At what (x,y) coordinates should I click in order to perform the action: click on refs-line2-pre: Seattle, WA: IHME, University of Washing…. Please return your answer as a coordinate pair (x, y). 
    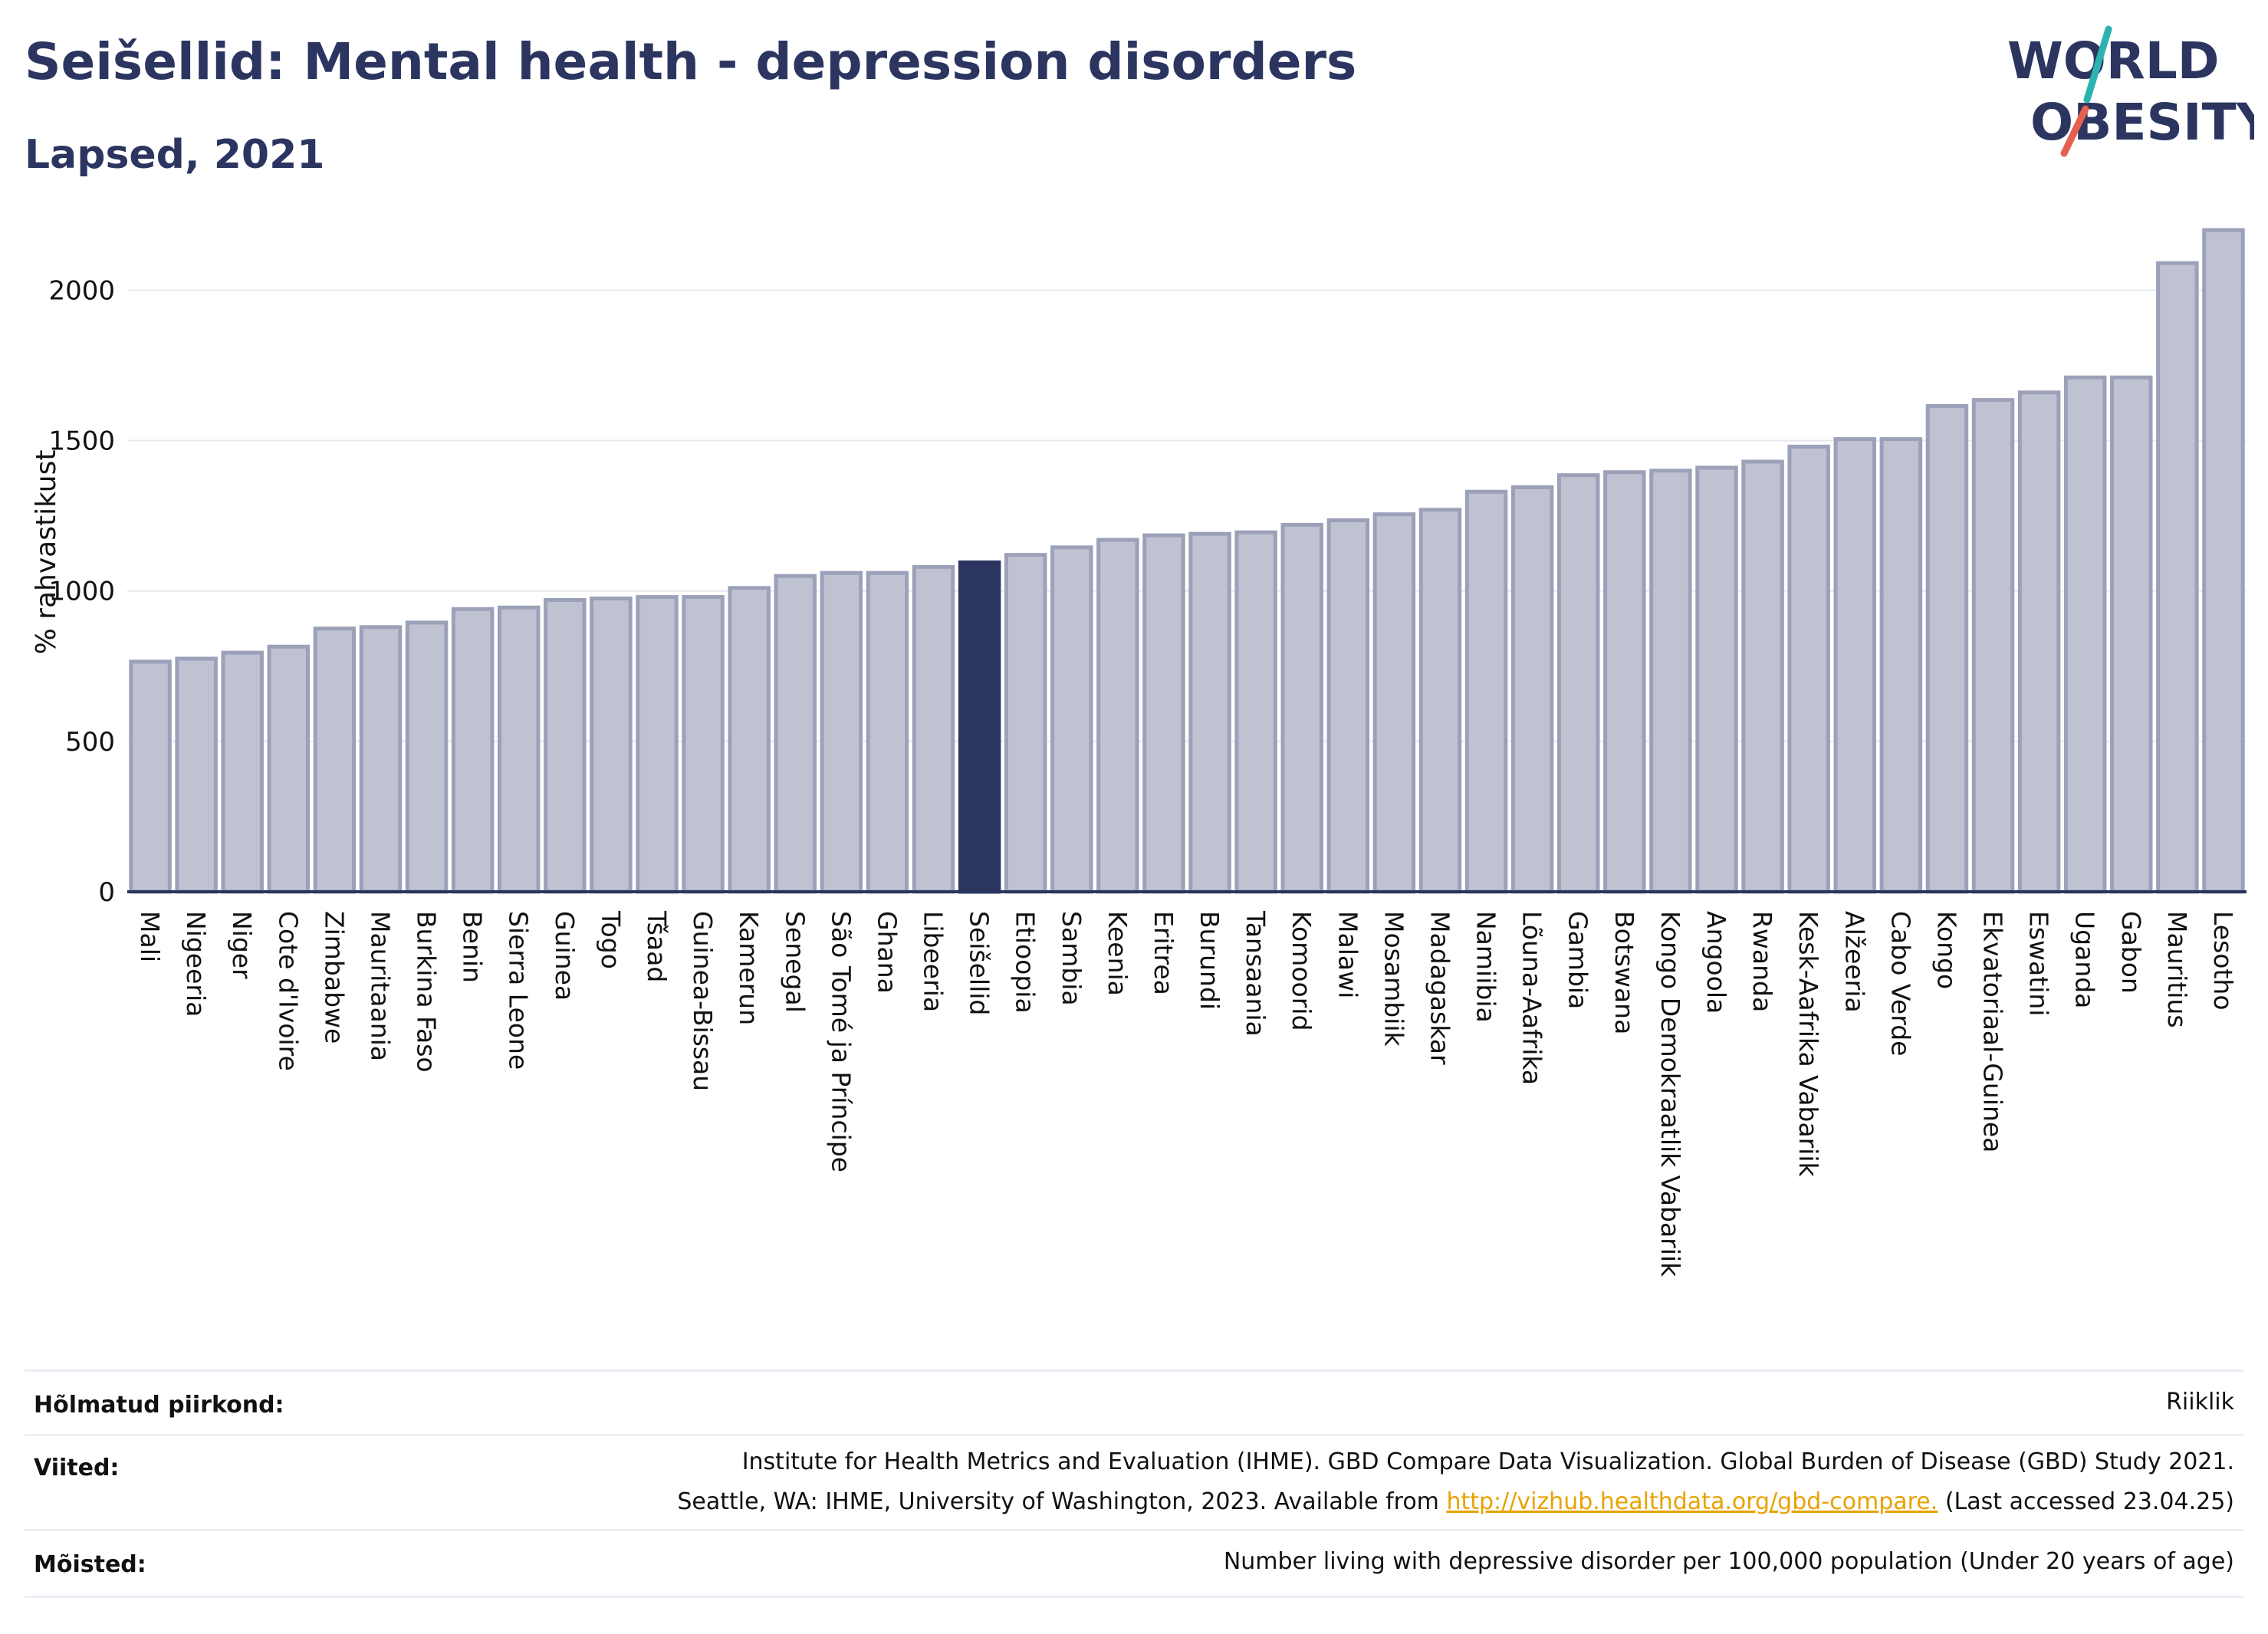
    Looking at the image, I should click on (1062, 1502).